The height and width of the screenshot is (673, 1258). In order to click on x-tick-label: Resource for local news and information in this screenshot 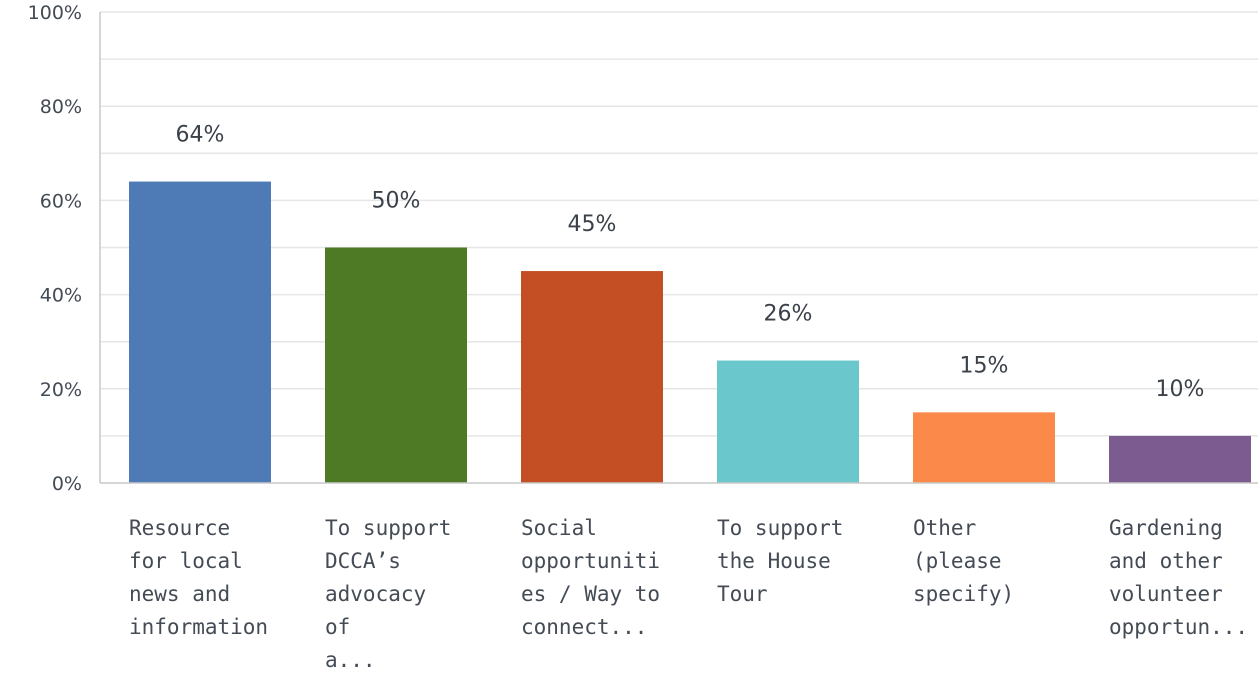, I will do `click(198, 577)`.